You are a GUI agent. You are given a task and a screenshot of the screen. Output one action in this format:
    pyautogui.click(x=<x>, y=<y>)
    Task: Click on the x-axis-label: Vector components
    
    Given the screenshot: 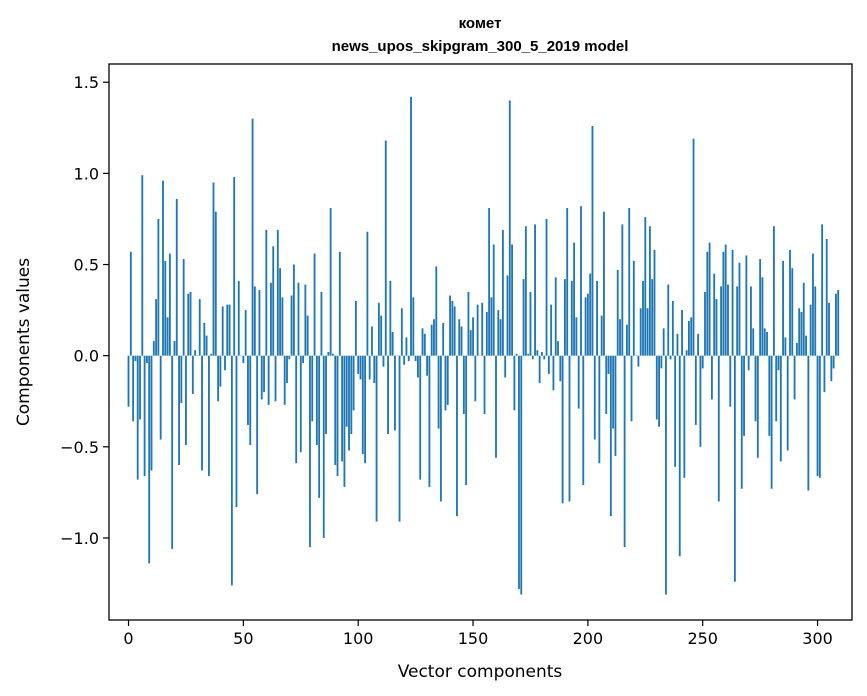 What is the action you would take?
    pyautogui.click(x=480, y=672)
    